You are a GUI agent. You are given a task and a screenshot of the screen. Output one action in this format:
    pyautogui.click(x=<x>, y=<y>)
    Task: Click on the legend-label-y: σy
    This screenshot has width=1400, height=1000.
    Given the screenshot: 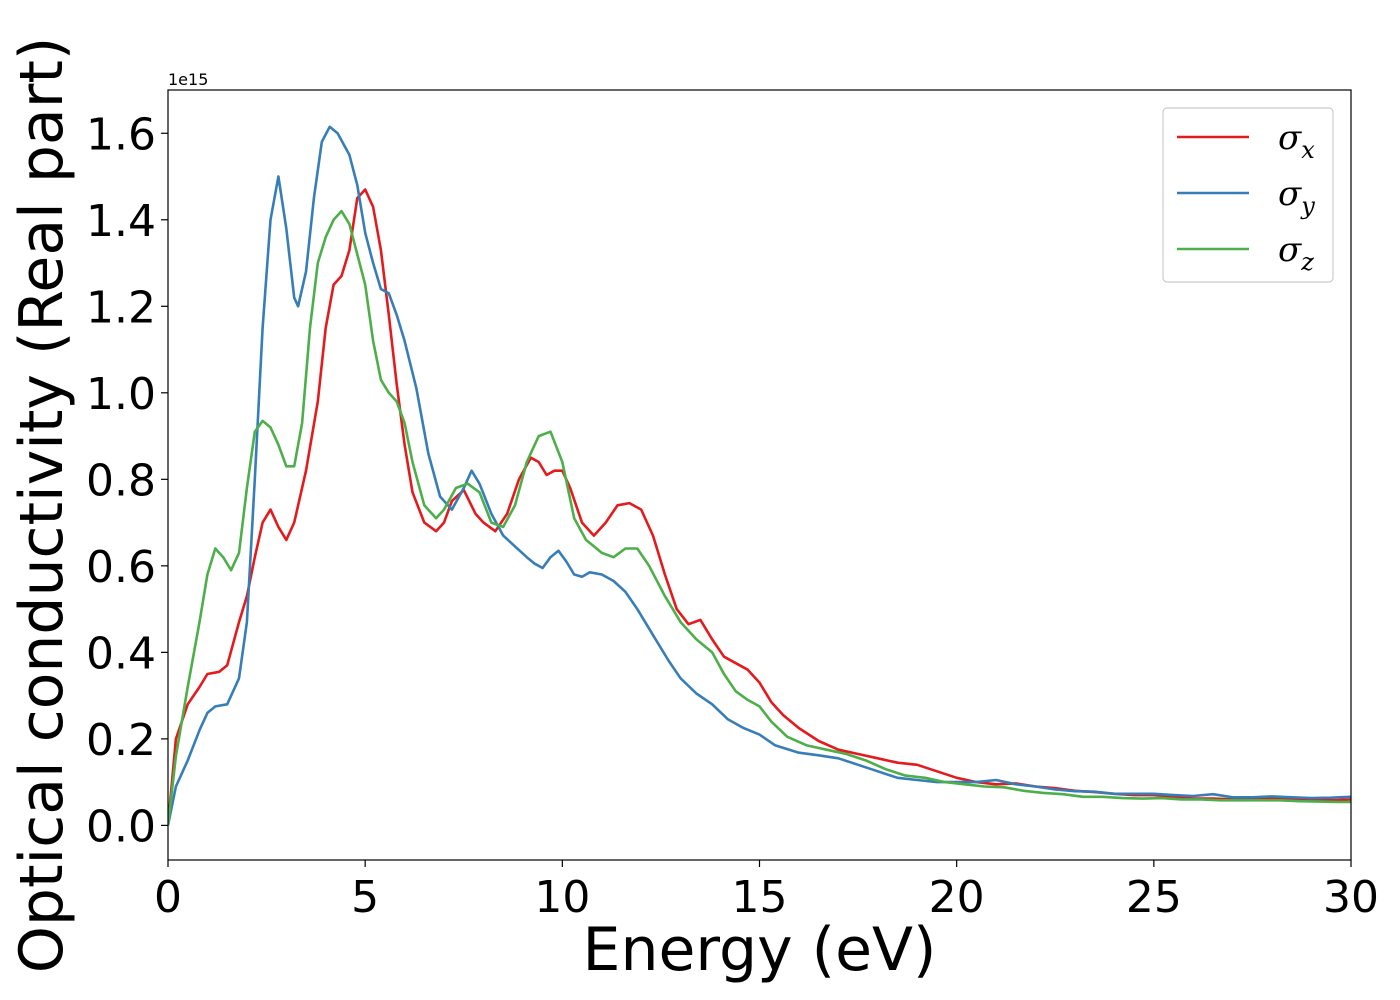 What is the action you would take?
    pyautogui.click(x=1296, y=197)
    